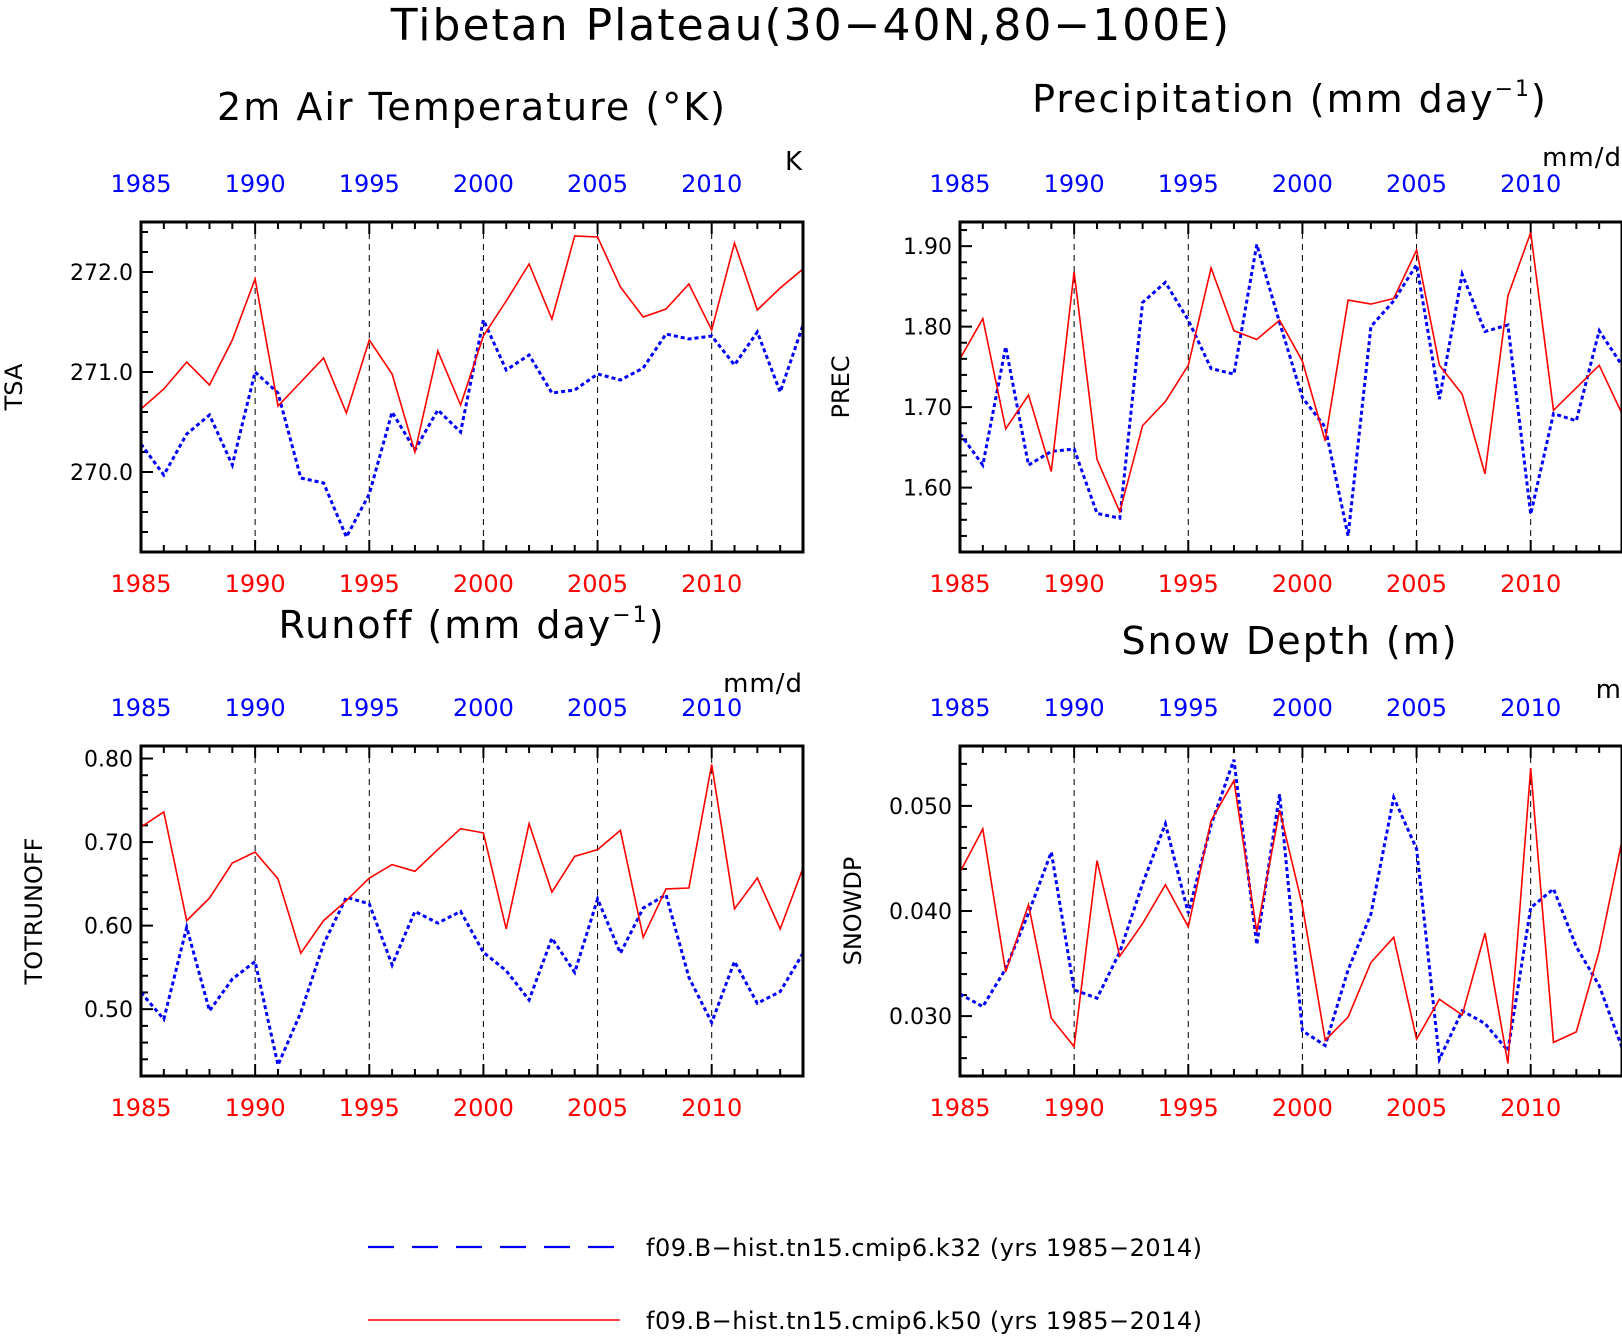 The image size is (1622, 1336). Describe the element at coordinates (1609, 690) in the screenshot. I see `units-label: m` at that location.